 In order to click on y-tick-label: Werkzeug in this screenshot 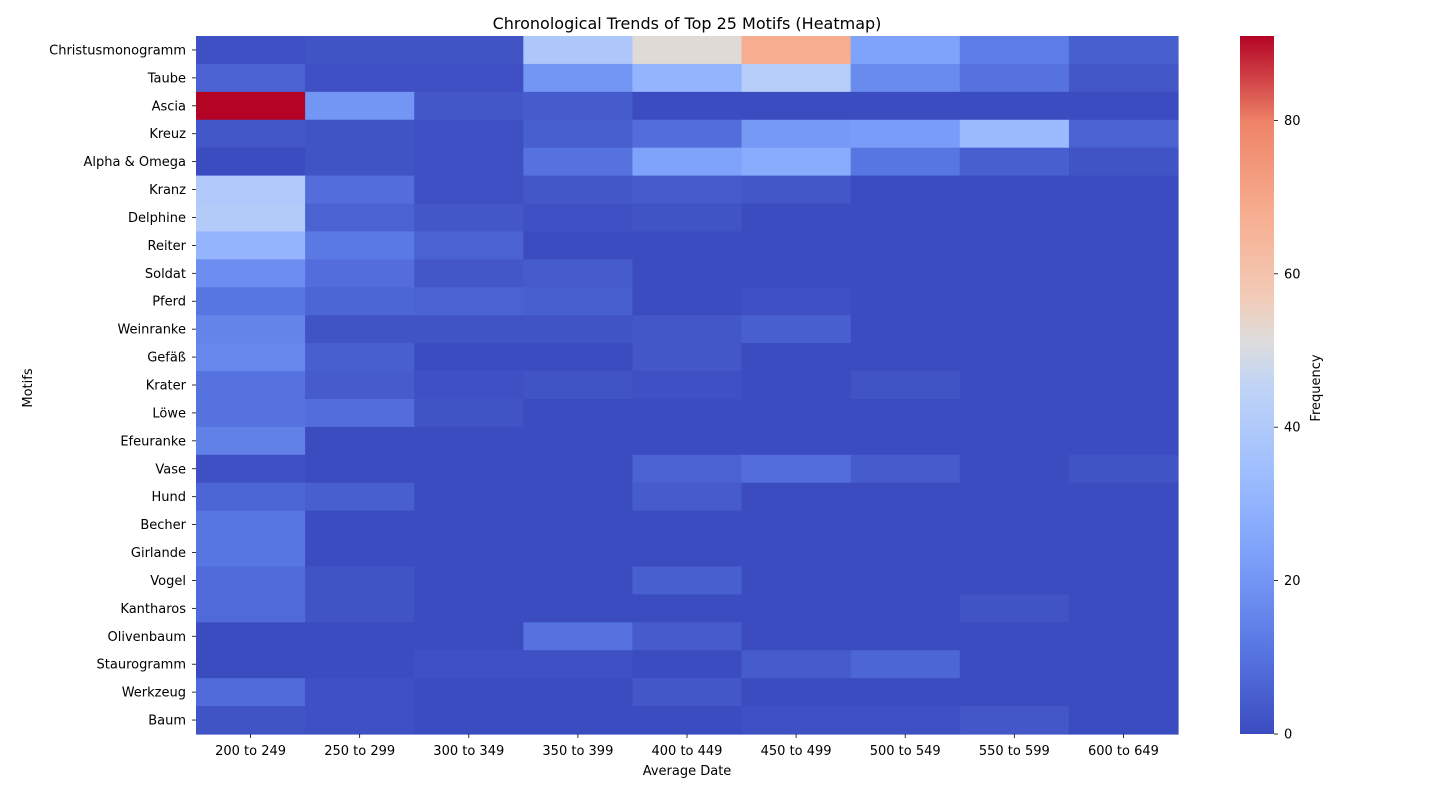, I will do `click(154, 693)`.